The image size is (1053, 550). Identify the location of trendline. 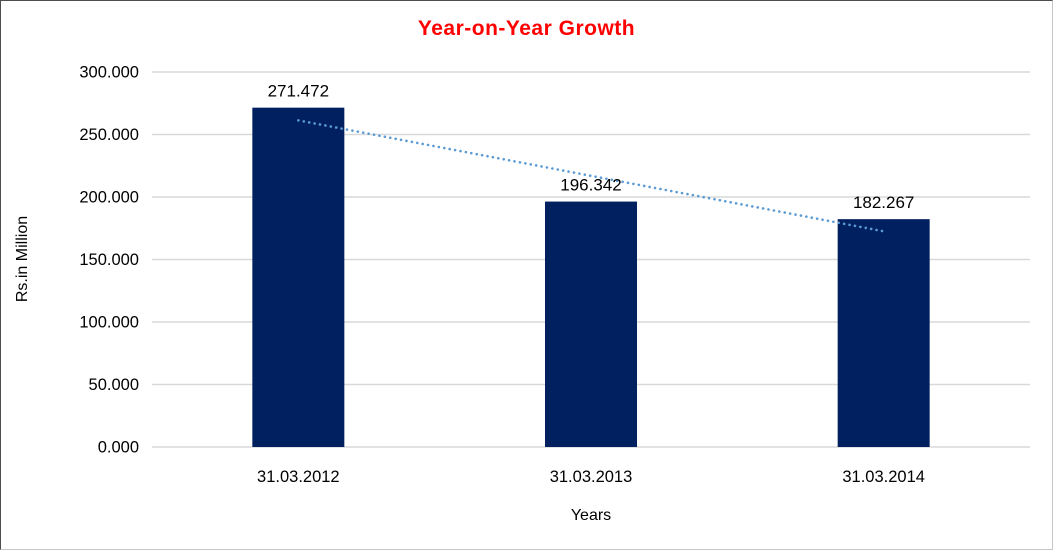
(592, 176).